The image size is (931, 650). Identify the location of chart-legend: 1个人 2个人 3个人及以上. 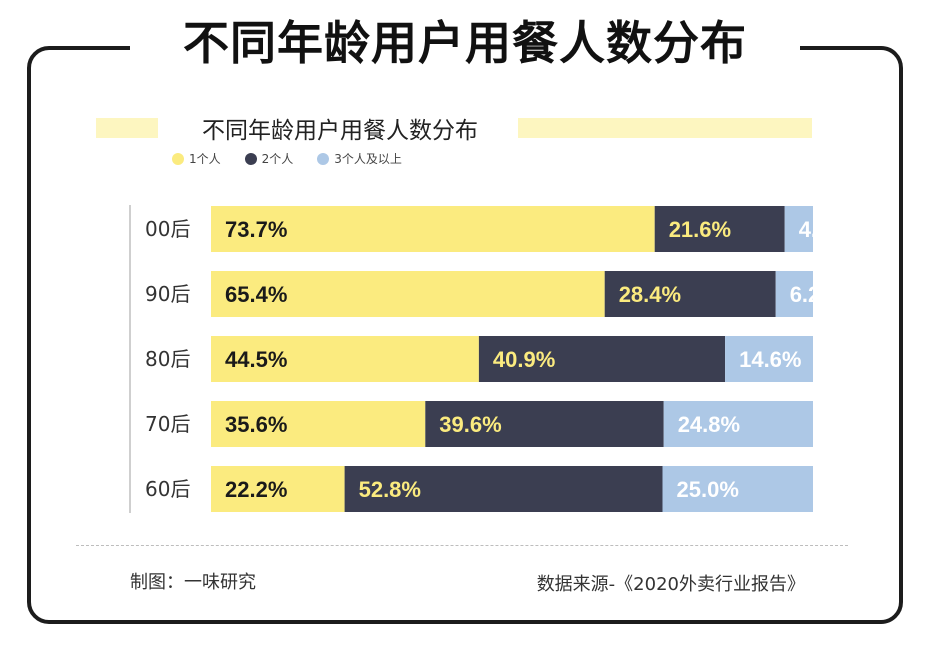
(287, 158).